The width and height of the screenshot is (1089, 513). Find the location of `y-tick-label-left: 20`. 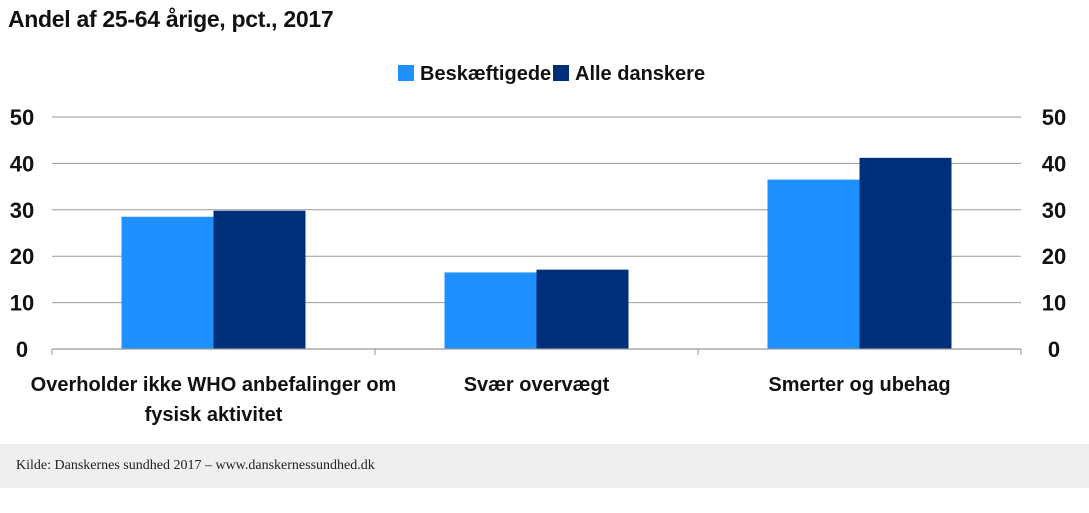

y-tick-label-left: 20 is located at coordinates (22, 256).